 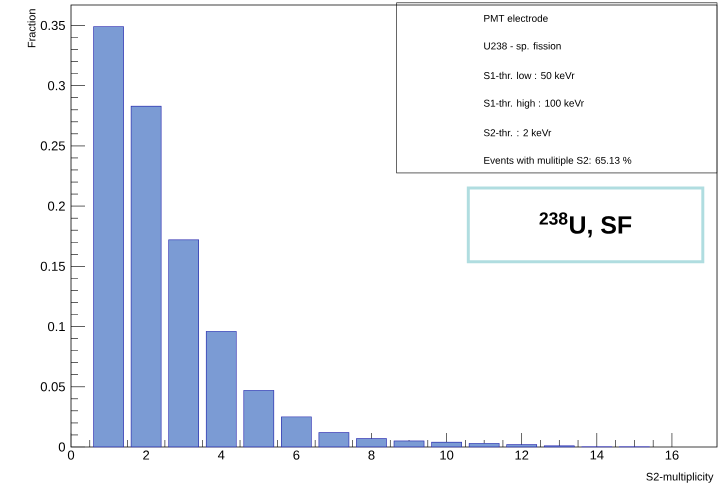 I want to click on y-tick-label: 0.05, so click(x=52, y=387).